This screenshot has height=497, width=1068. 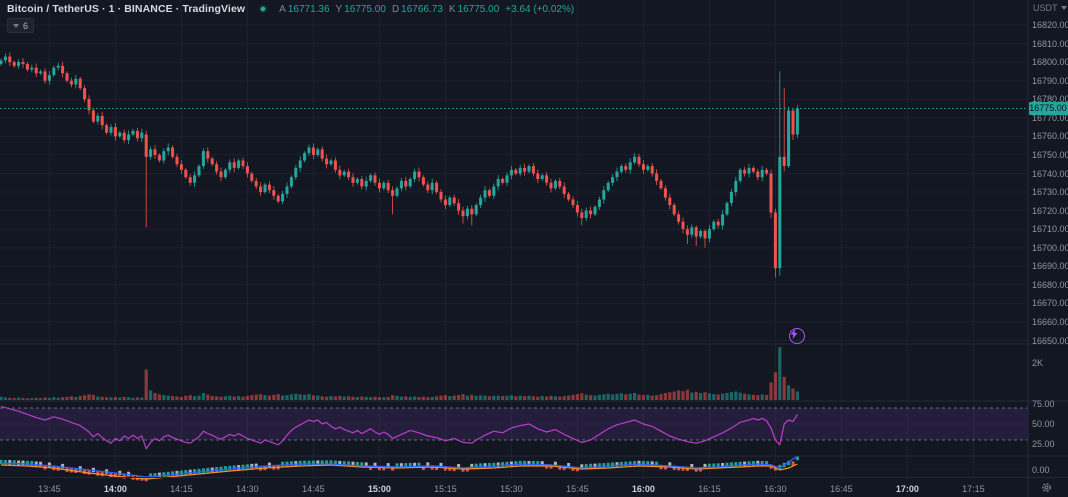 I want to click on live-status-dot-icon, so click(x=263, y=9).